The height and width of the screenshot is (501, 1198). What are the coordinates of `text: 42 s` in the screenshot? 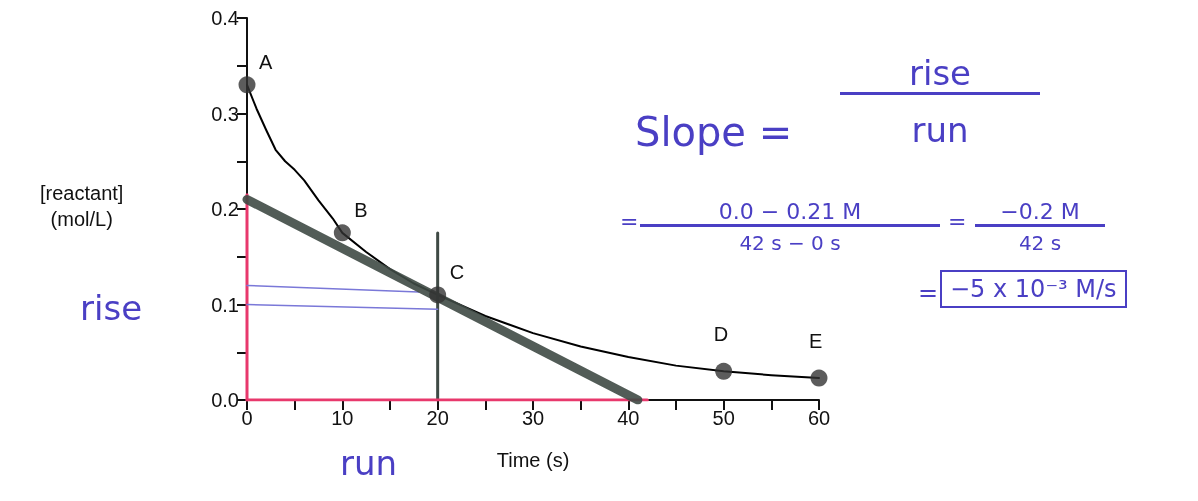 It's located at (1040, 243).